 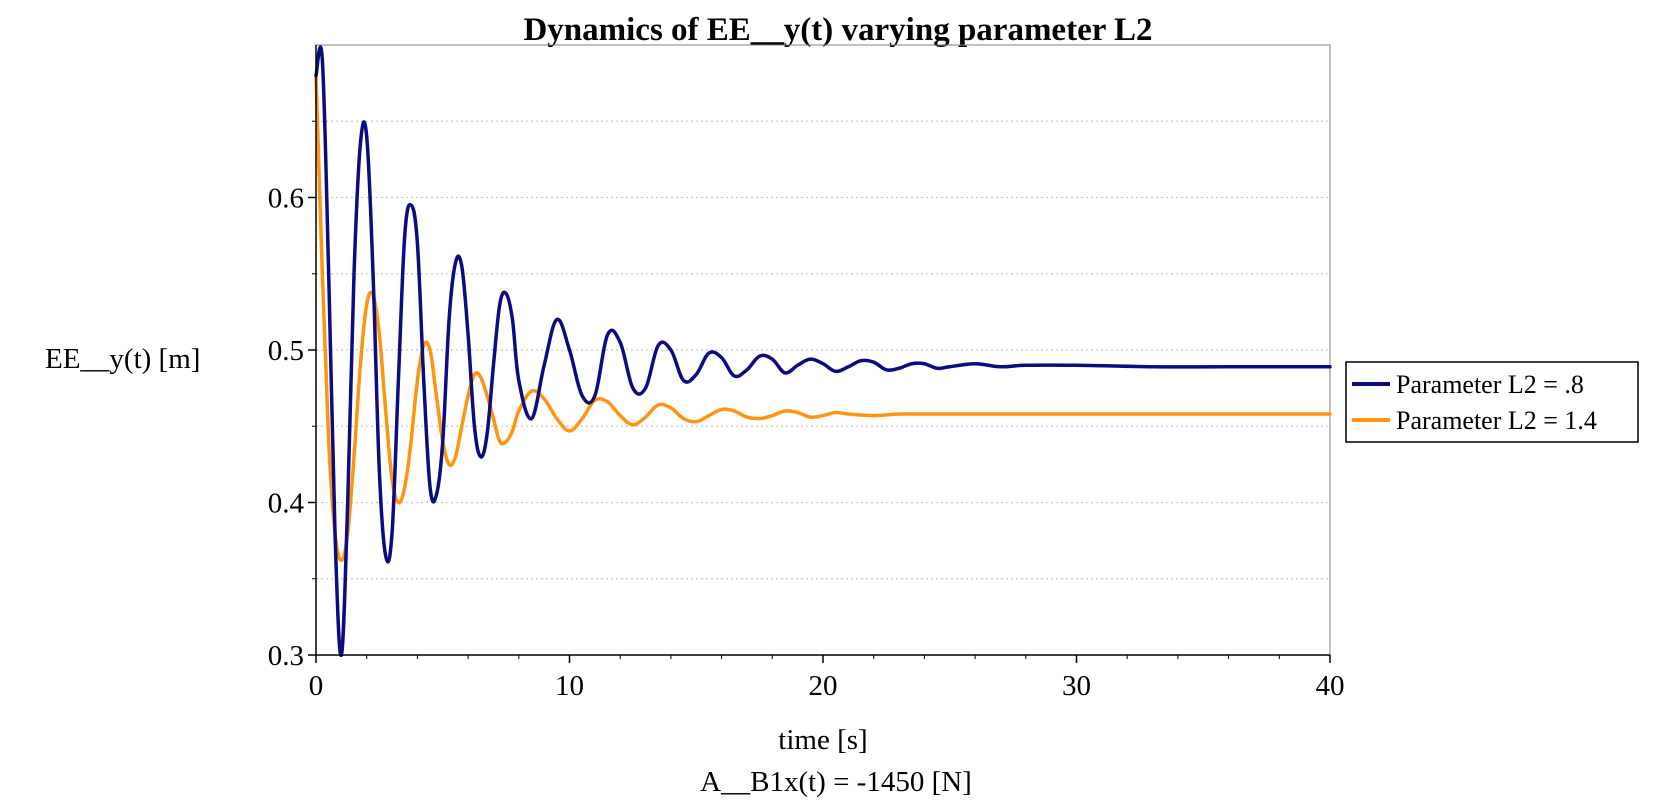 I want to click on y-tick-label: 0.4, so click(x=286, y=504).